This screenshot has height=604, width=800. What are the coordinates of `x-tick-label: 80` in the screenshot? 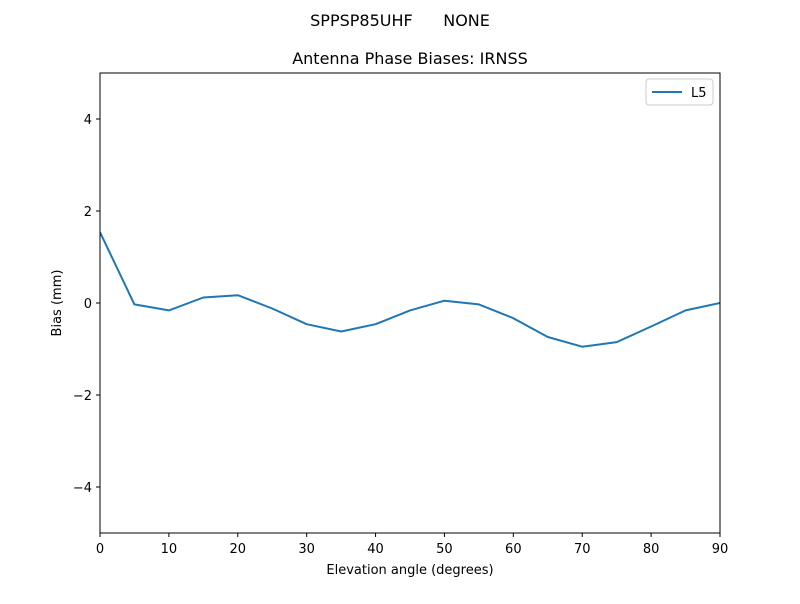 It's located at (651, 549).